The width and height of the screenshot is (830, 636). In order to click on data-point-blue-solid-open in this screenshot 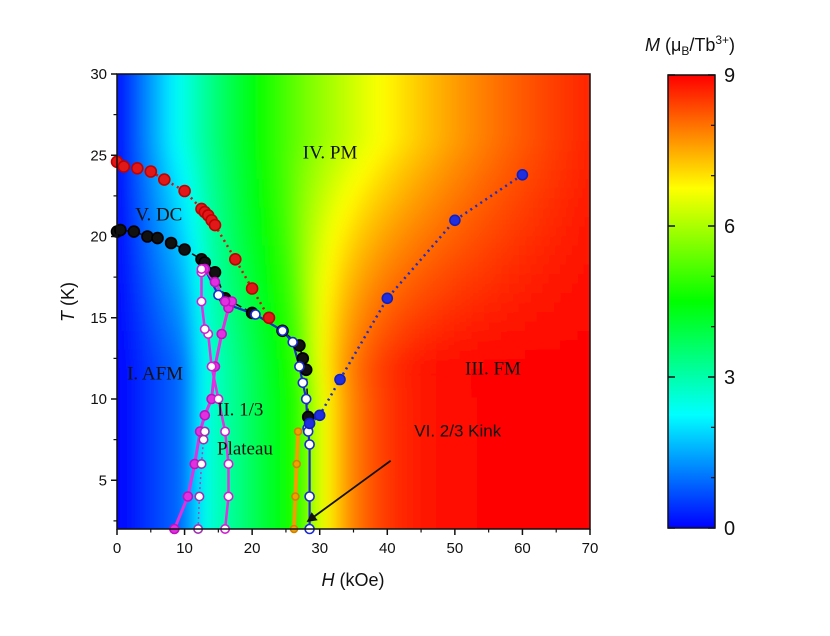, I will do `click(306, 399)`.